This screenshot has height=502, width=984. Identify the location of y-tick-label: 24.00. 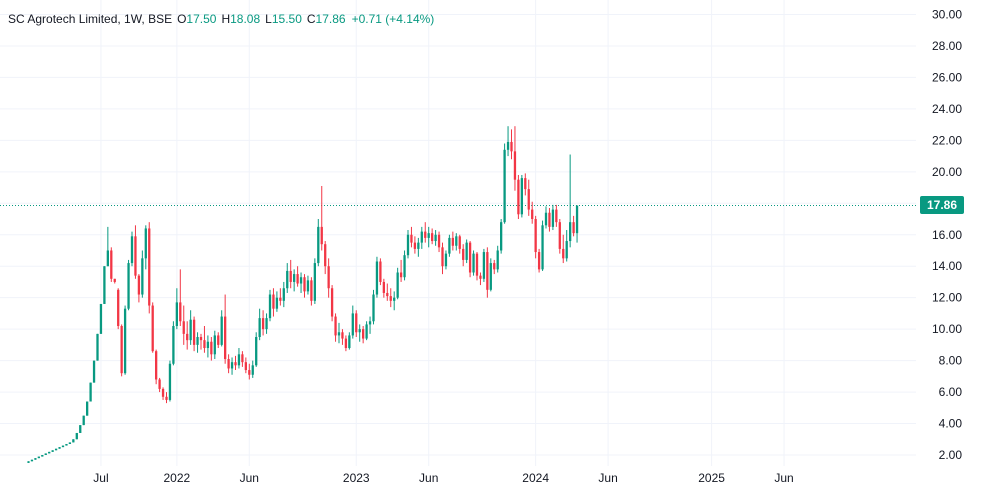
(947, 109).